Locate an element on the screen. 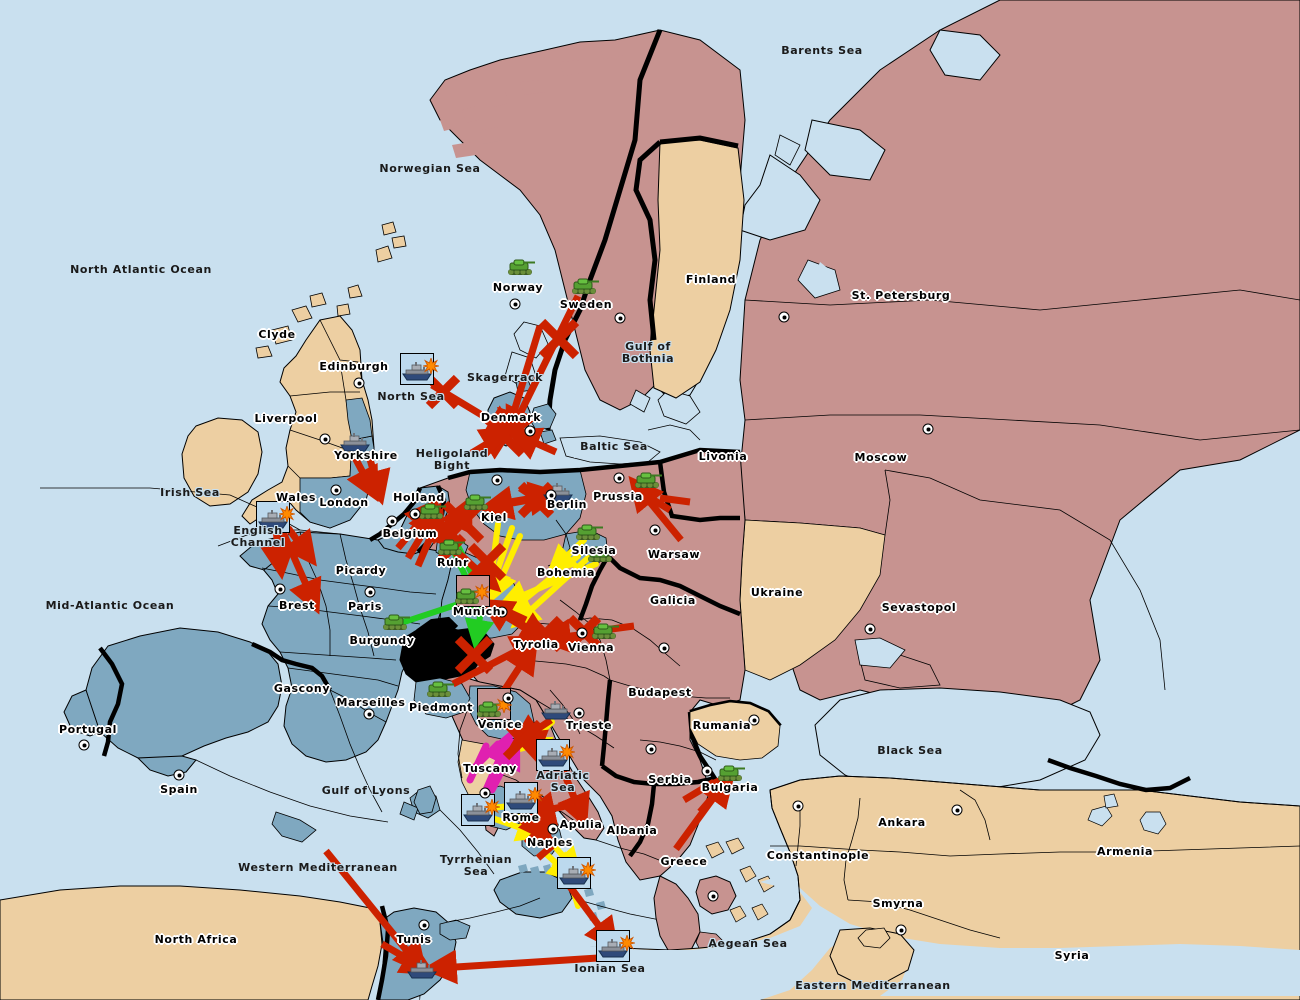 This screenshot has height=1000, width=1300. landmass-france-iberia is located at coordinates (258, 654).